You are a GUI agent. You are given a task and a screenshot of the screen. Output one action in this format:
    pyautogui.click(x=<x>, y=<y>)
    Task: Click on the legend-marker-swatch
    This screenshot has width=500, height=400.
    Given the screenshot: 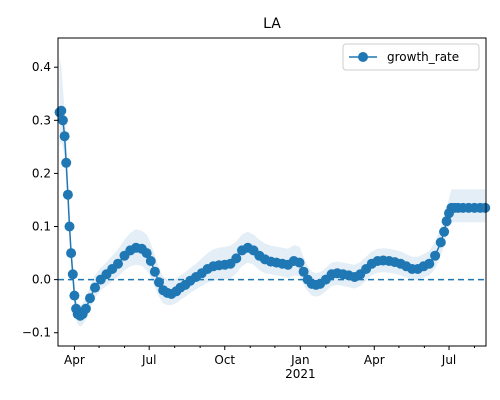 What is the action you would take?
    pyautogui.click(x=363, y=57)
    